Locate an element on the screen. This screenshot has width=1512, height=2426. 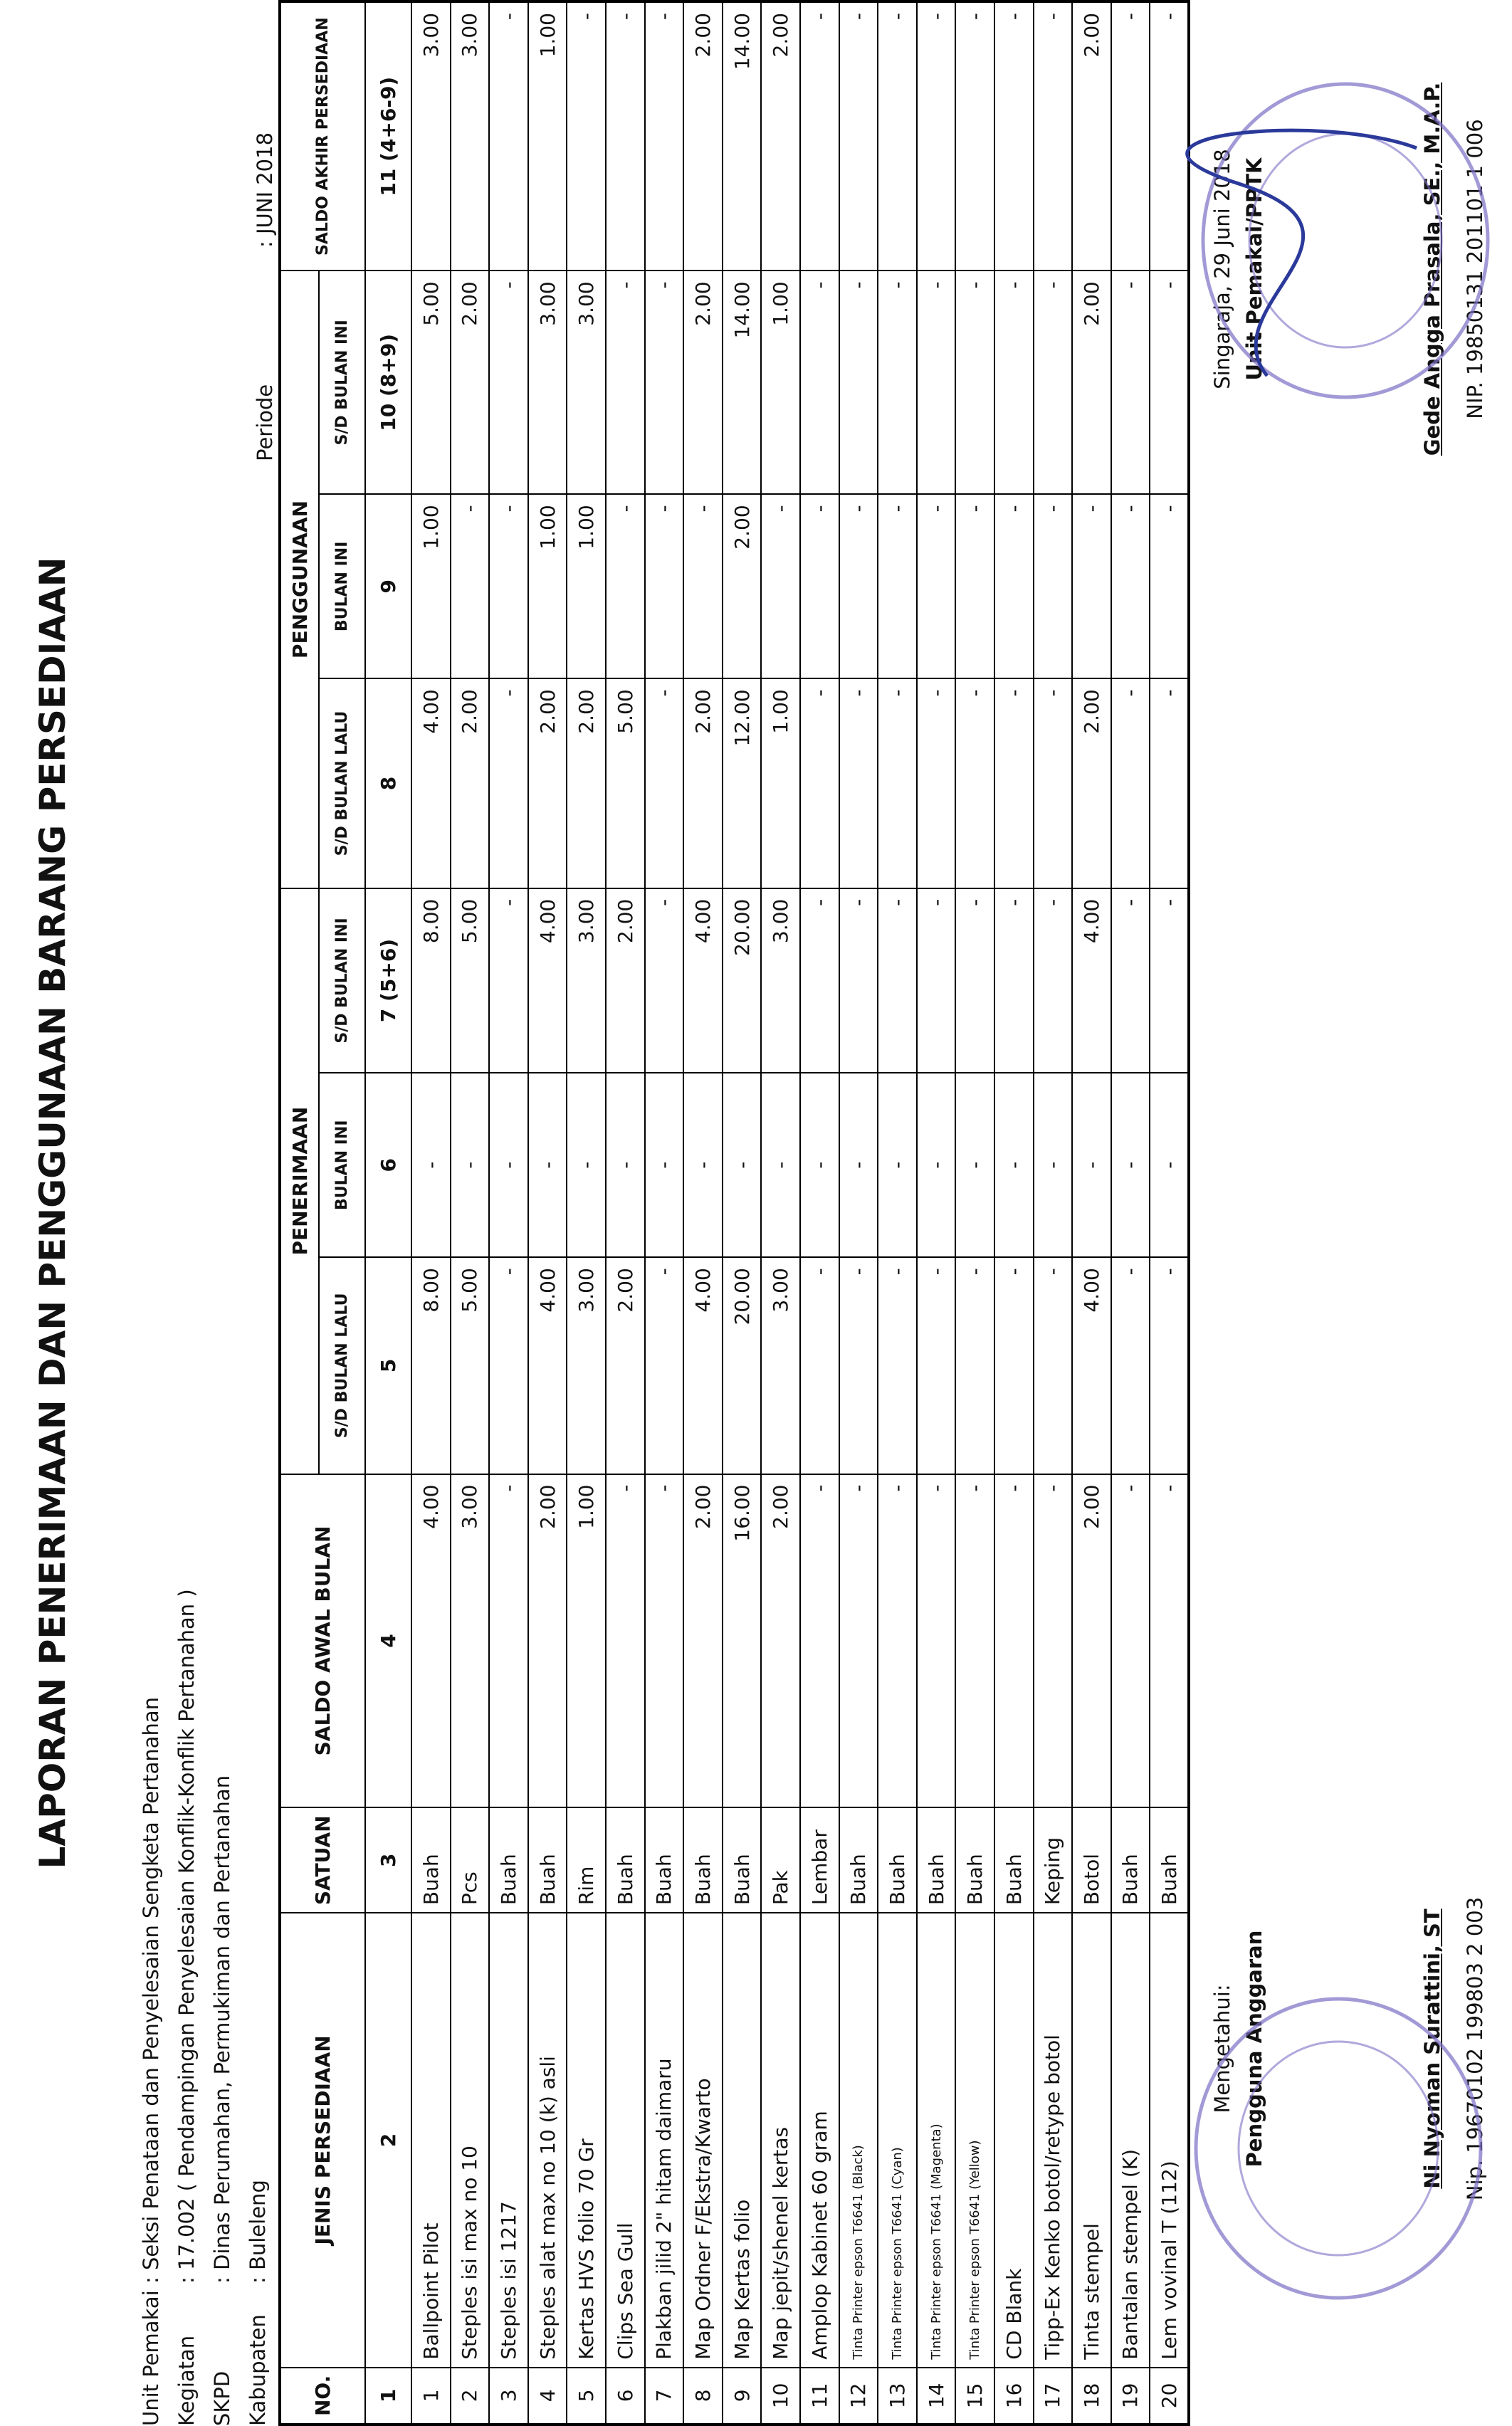
table-cell: Botol is located at coordinates (1091, 1860).